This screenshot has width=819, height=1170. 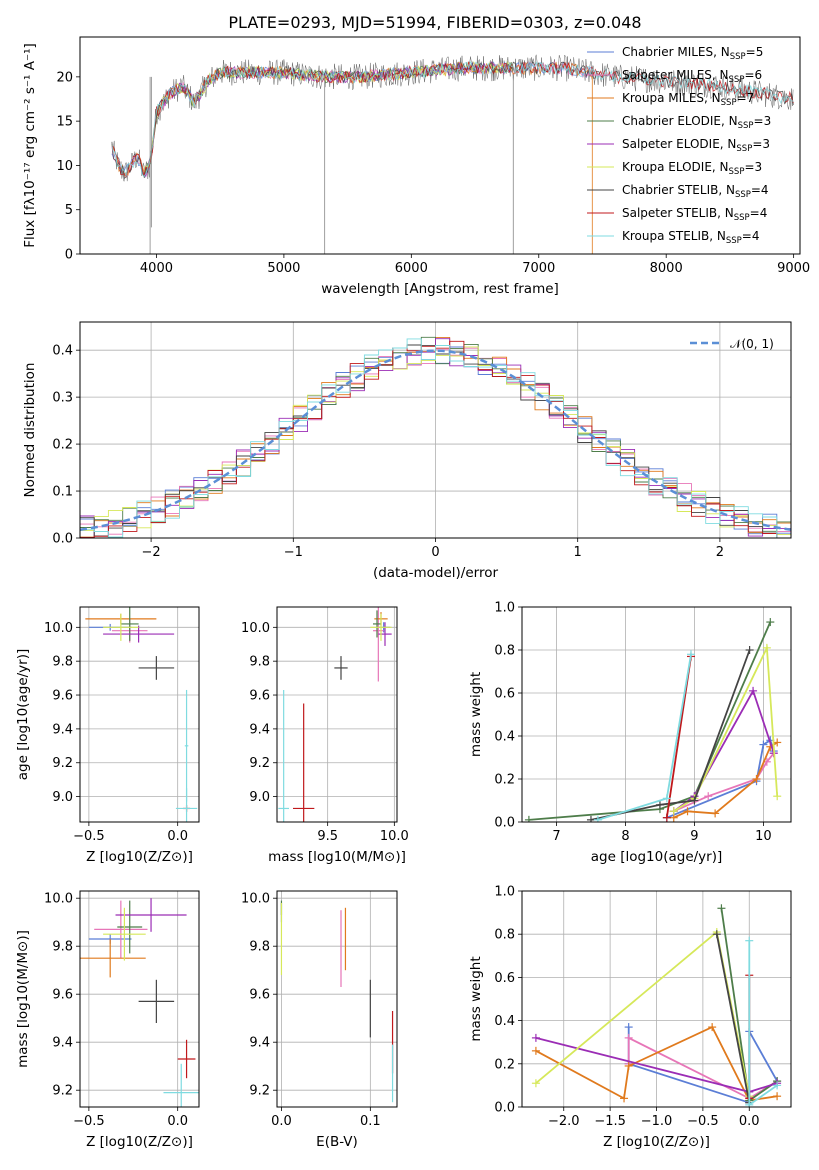 What do you see at coordinates (504, 608) in the screenshot?
I see `y-tick-label: 1.0` at bounding box center [504, 608].